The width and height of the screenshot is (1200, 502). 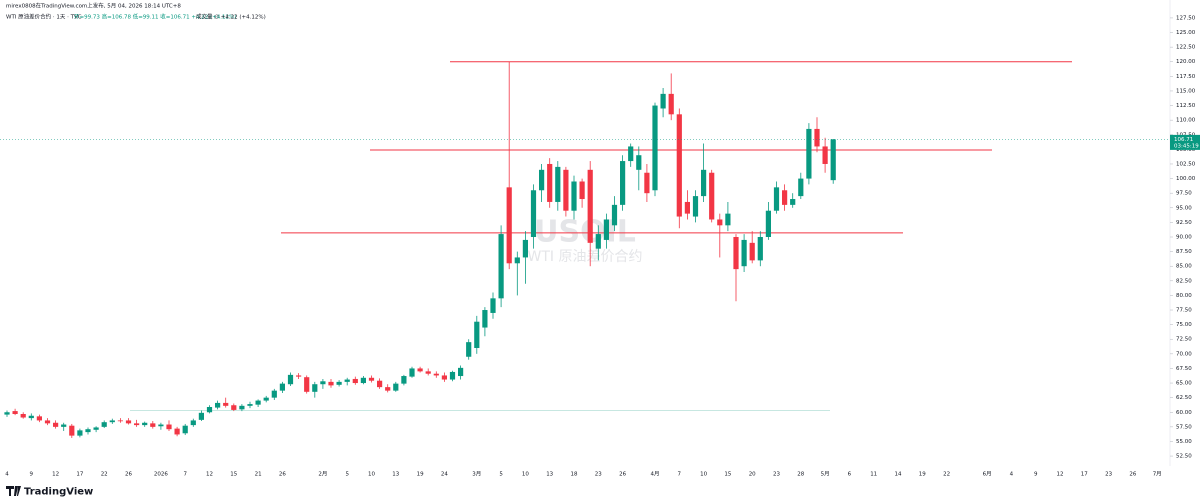 I want to click on x-tick-label: 23, so click(x=776, y=475).